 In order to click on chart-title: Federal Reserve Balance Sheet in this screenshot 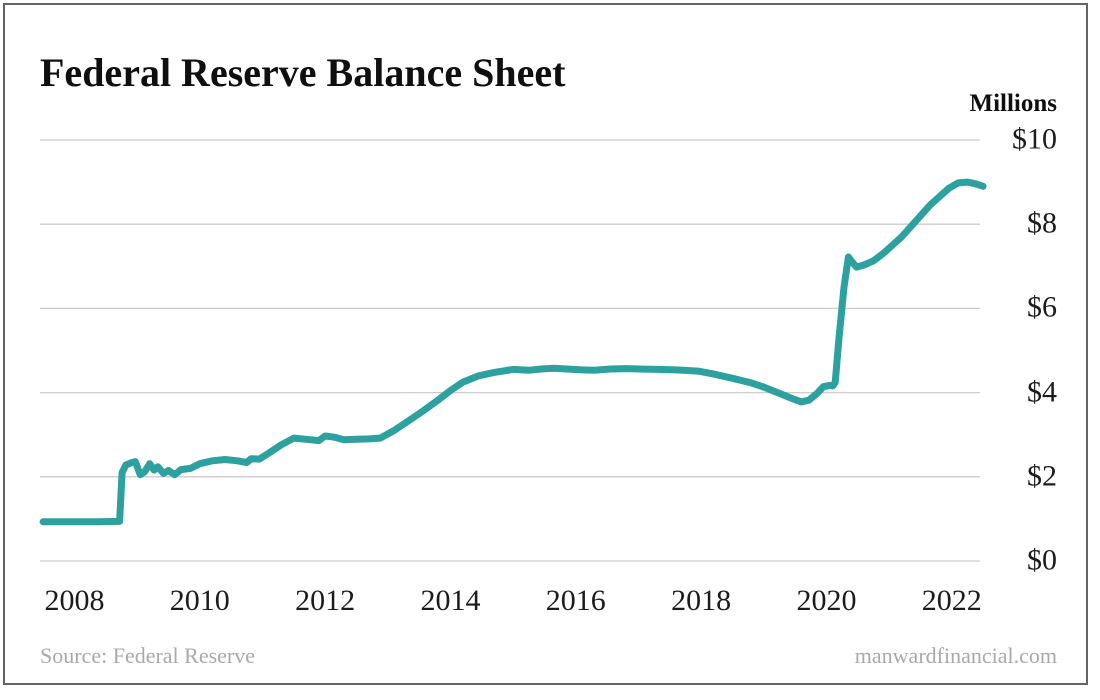, I will do `click(303, 72)`.